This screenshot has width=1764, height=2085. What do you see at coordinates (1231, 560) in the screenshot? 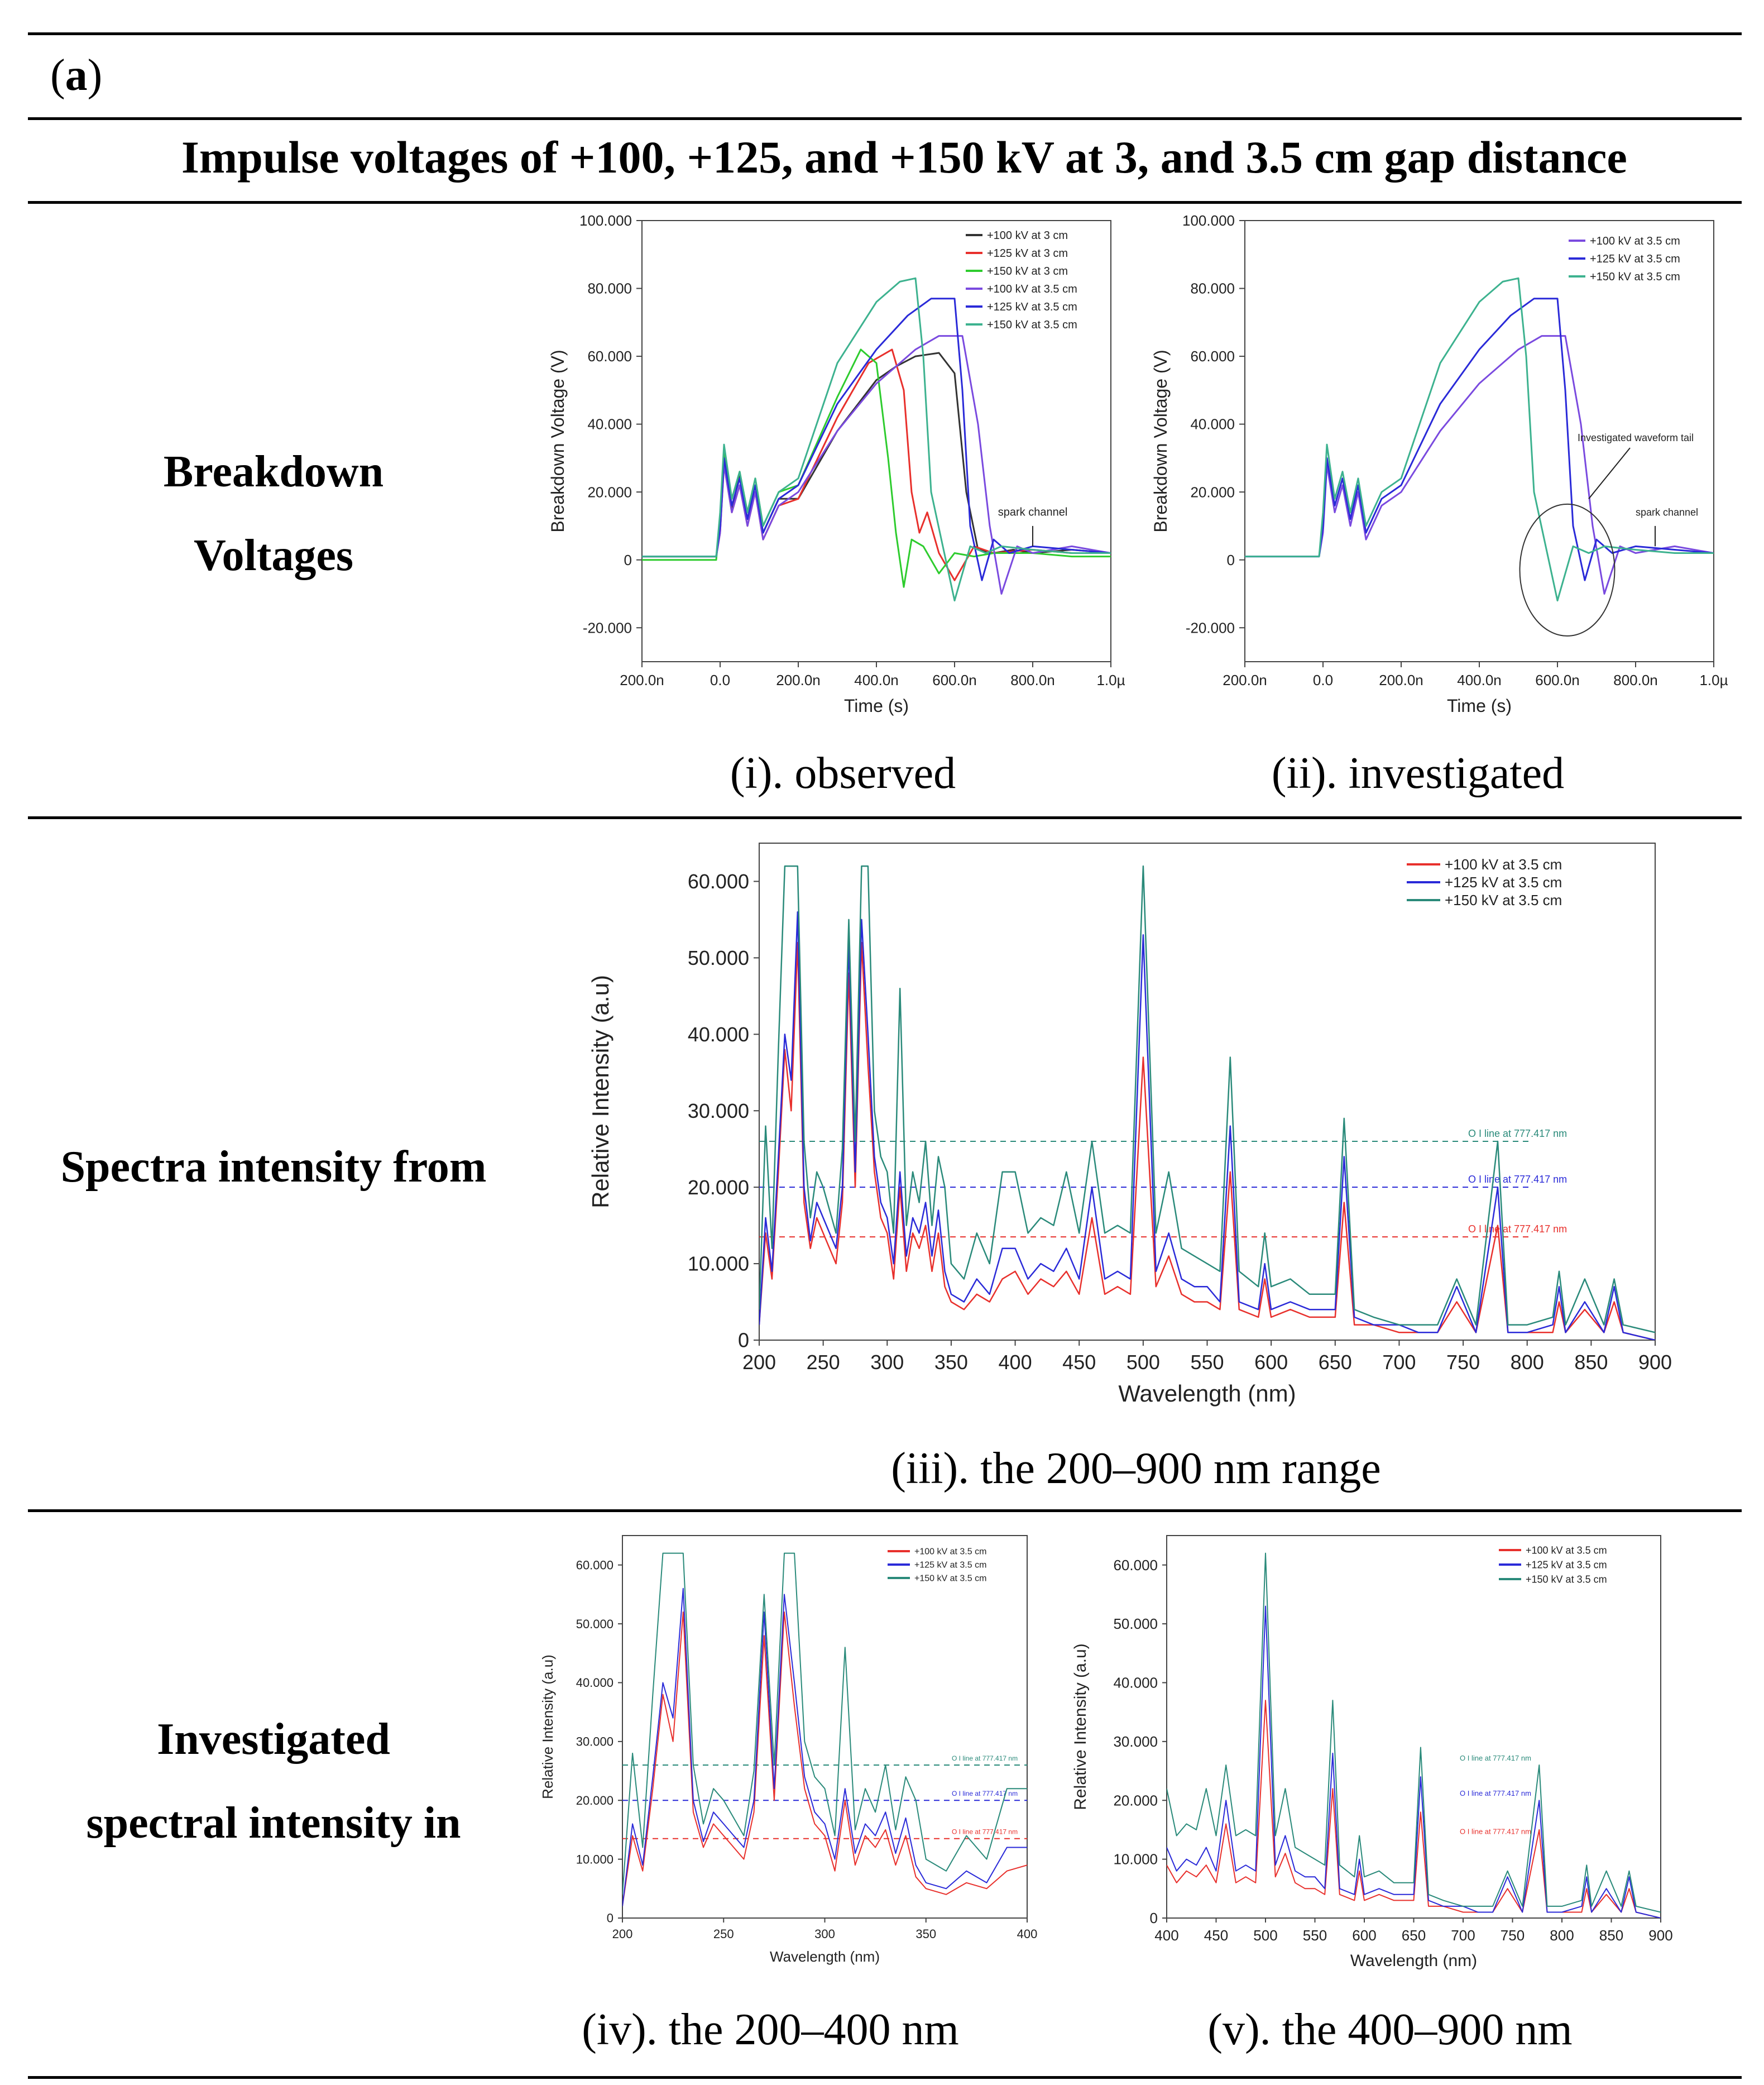
I see `y-tick-label: 0` at bounding box center [1231, 560].